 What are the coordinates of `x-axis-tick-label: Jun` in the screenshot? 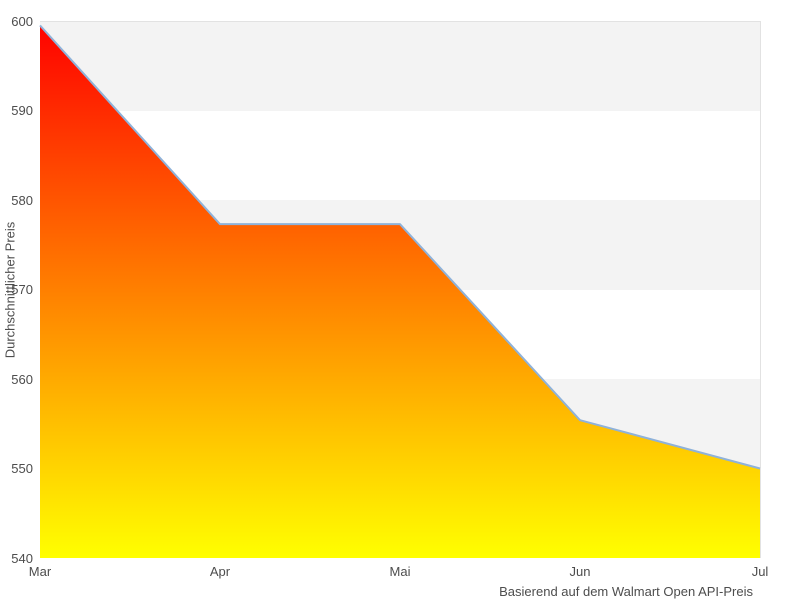 It's located at (580, 571).